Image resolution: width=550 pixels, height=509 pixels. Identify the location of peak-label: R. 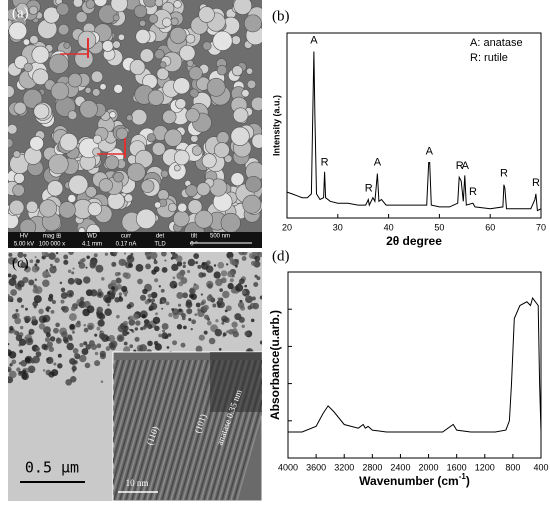
(504, 174).